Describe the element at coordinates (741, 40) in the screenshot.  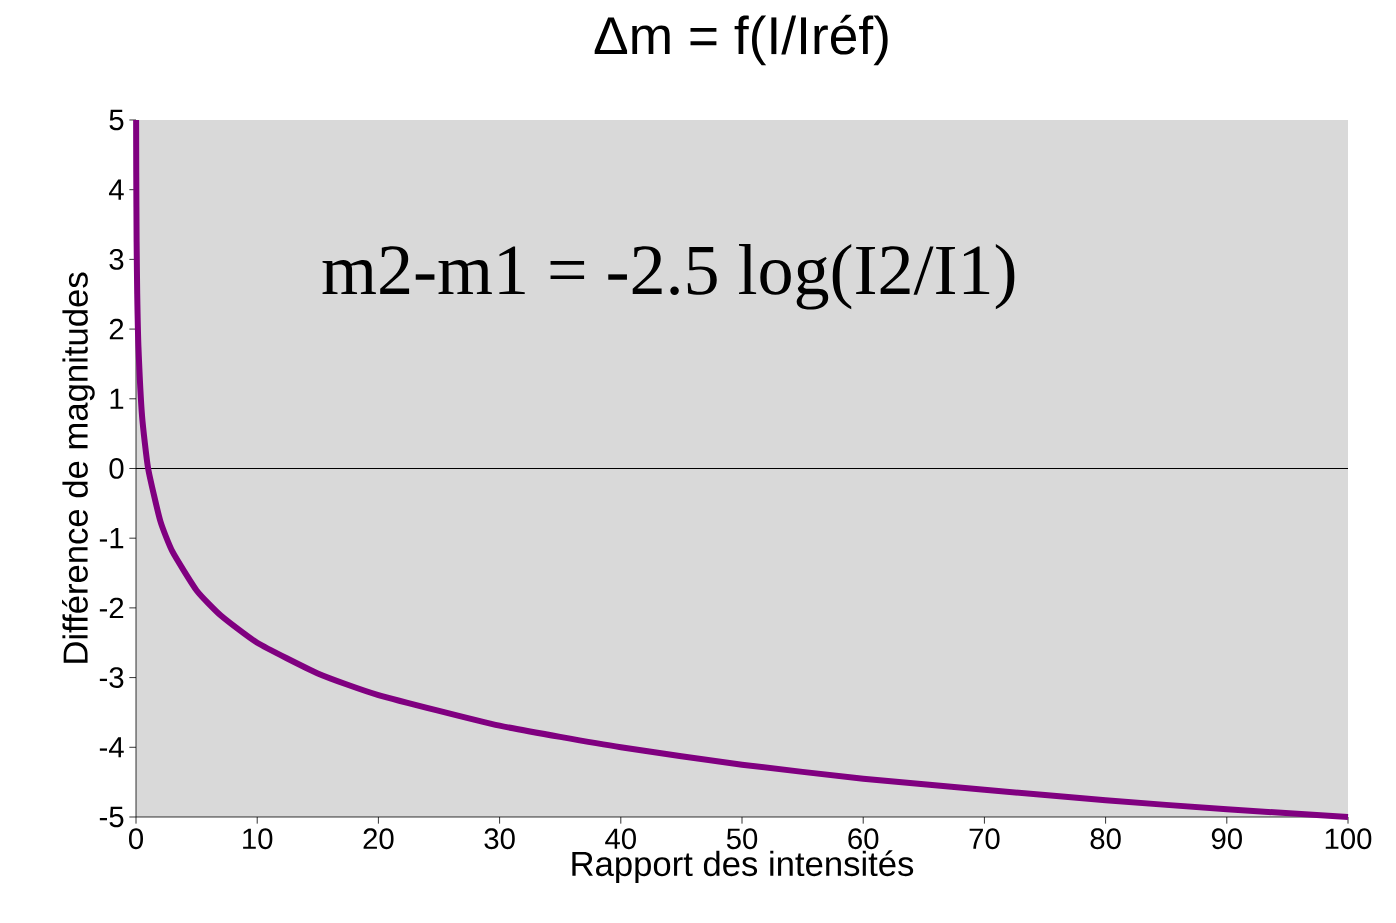
I see `chart-title: Δm = f(I/Iréf)` at that location.